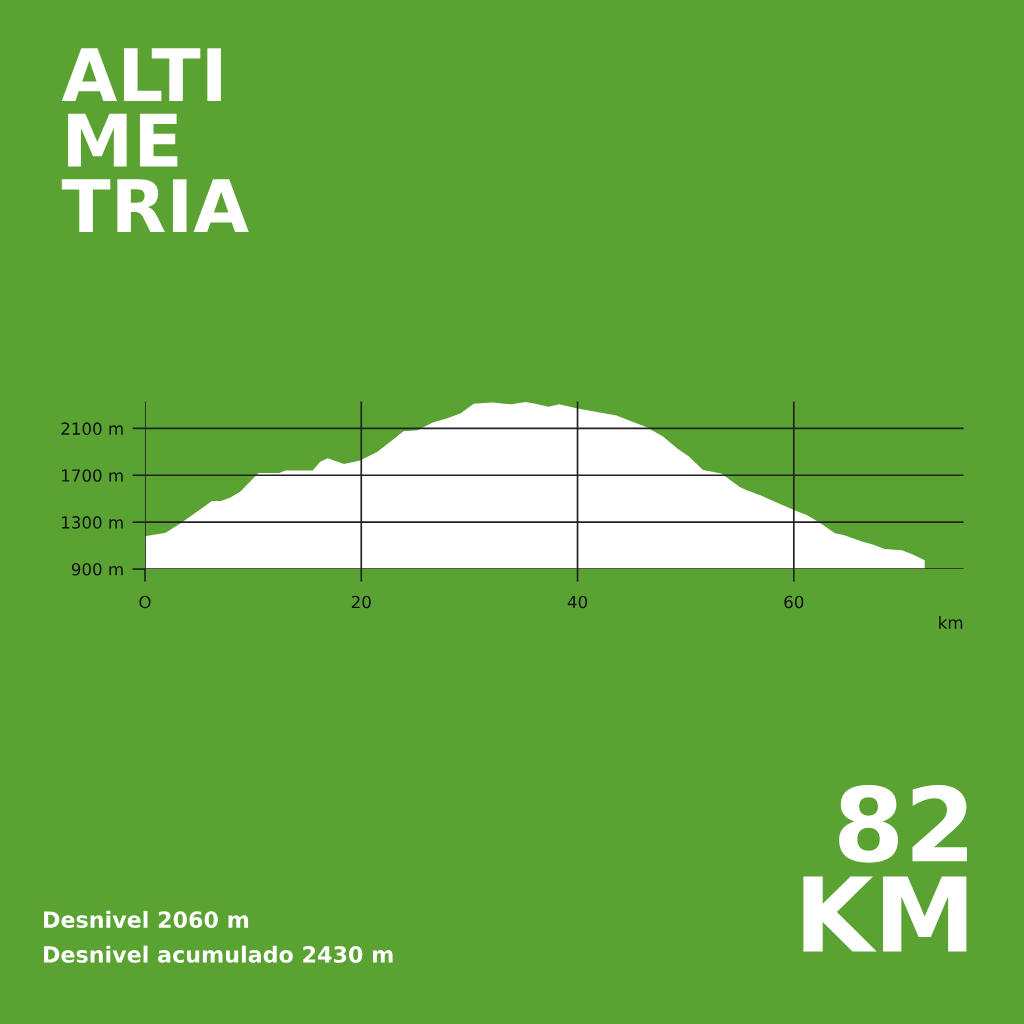 The height and width of the screenshot is (1024, 1024). I want to click on text: 82 KM, so click(885, 868).